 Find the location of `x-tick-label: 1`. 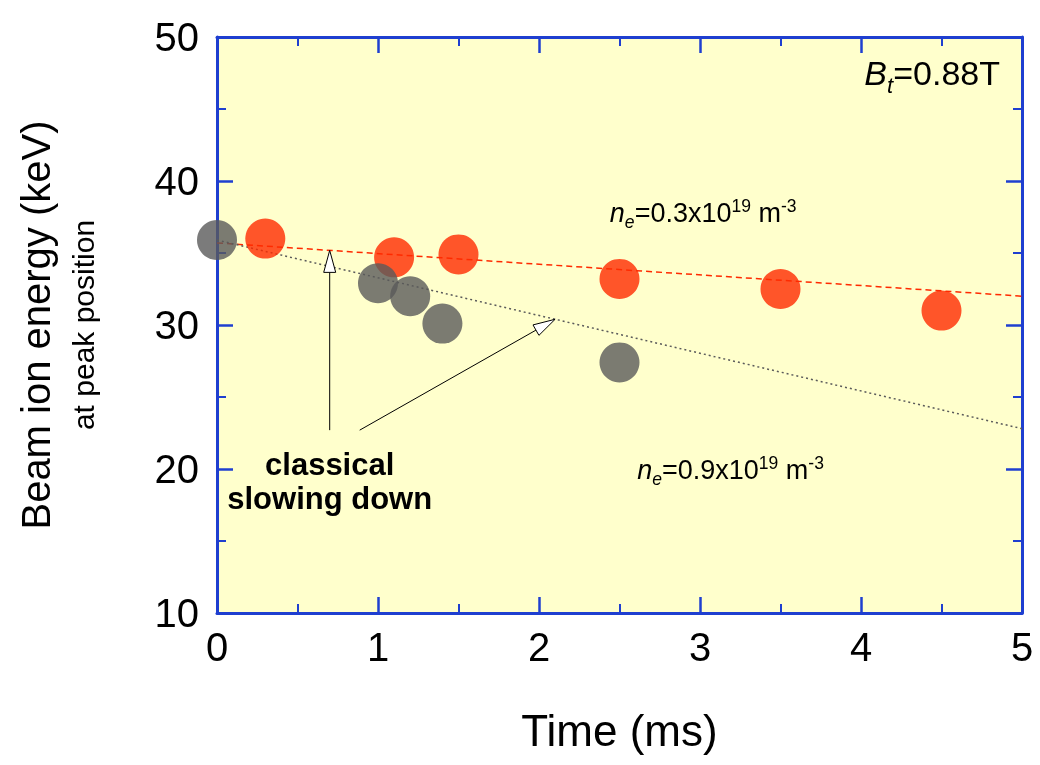

x-tick-label: 1 is located at coordinates (378, 647).